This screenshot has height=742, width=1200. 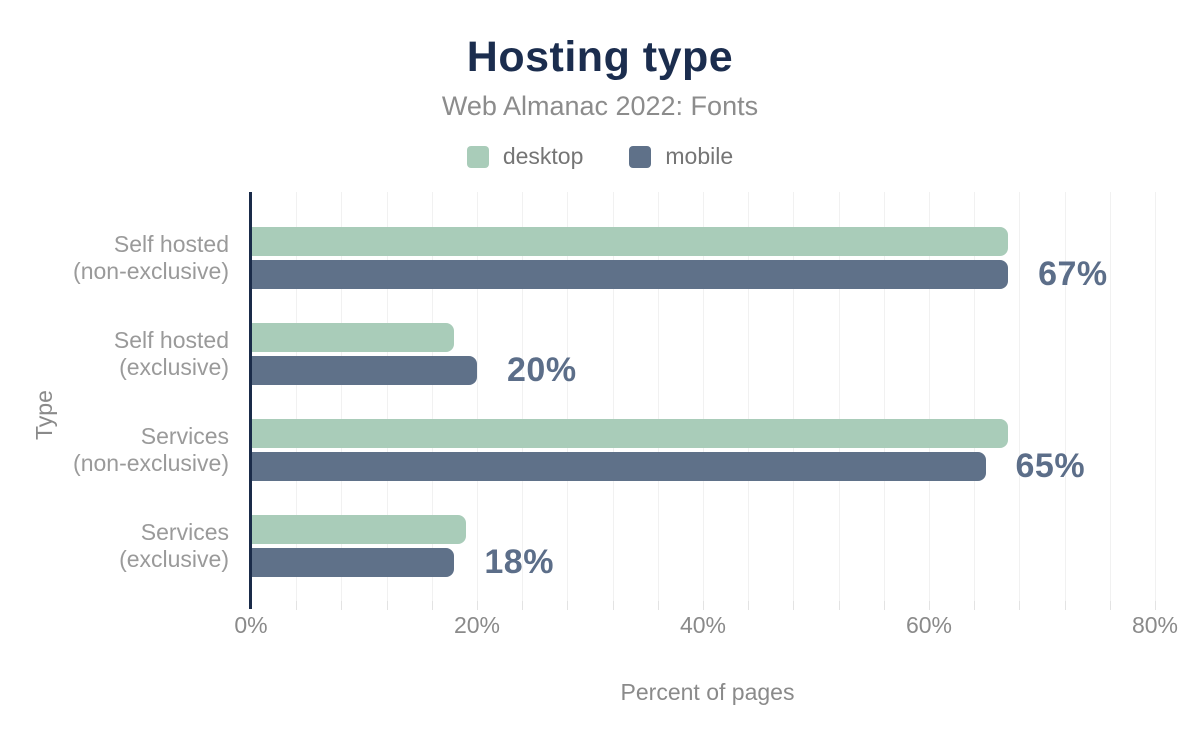 I want to click on bar-value-label: 18%, so click(x=519, y=562).